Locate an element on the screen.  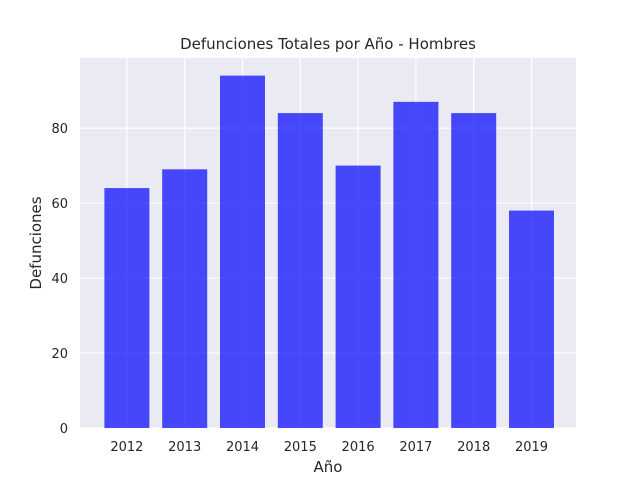
x-tick-label: 2013 is located at coordinates (184, 447).